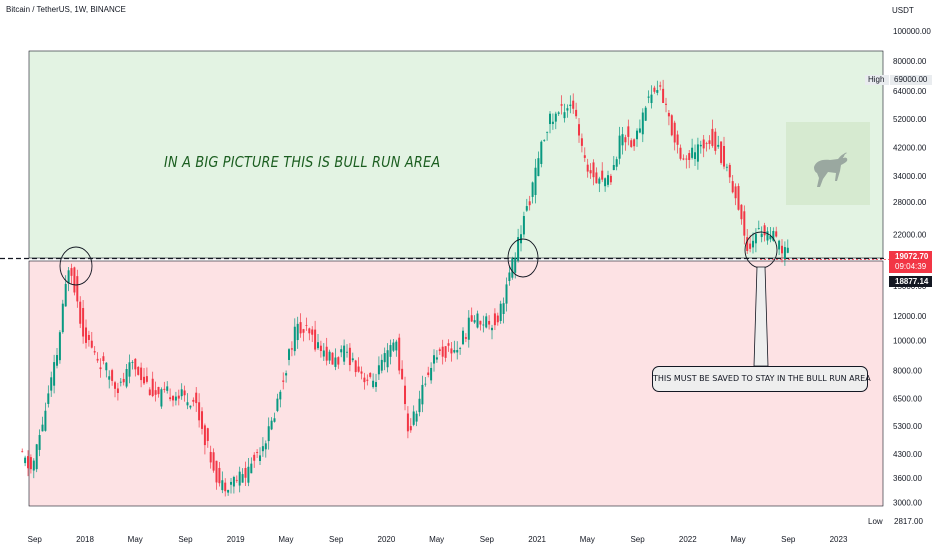  I want to click on support-price-badge: 18877.14, so click(910, 281).